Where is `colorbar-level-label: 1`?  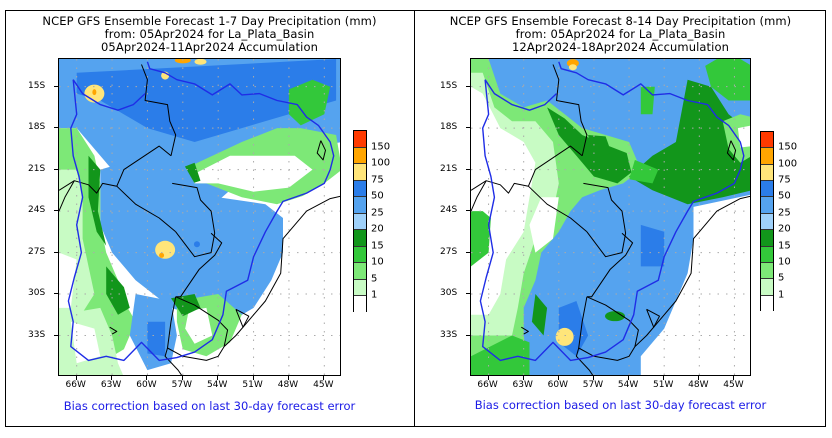 colorbar-level-label: 1 is located at coordinates (374, 295).